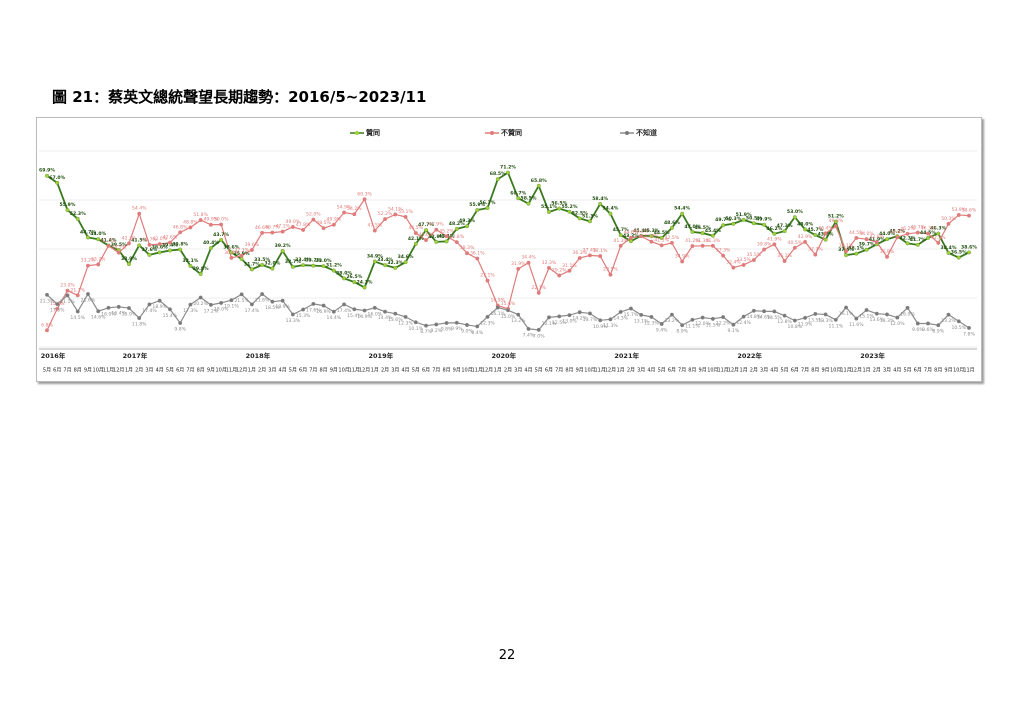  What do you see at coordinates (313, 261) in the screenshot?
I see `data-label: 33.2%` at bounding box center [313, 261].